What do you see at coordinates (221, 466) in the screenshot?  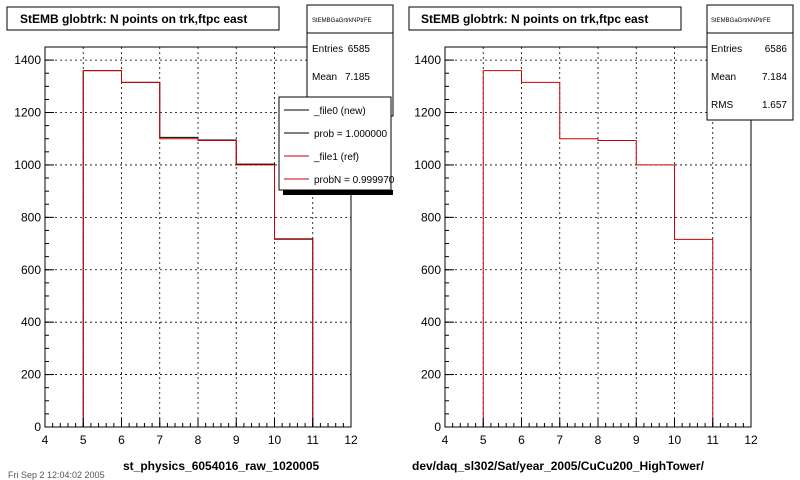 I see `x-axis-label: st_physics_6054016_raw_1020005` at bounding box center [221, 466].